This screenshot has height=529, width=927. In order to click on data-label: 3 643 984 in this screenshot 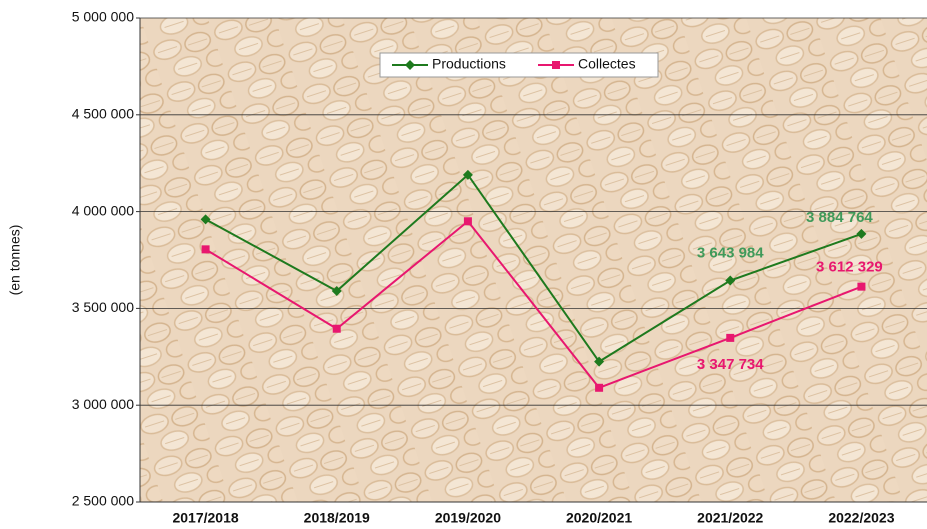, I will do `click(730, 252)`.